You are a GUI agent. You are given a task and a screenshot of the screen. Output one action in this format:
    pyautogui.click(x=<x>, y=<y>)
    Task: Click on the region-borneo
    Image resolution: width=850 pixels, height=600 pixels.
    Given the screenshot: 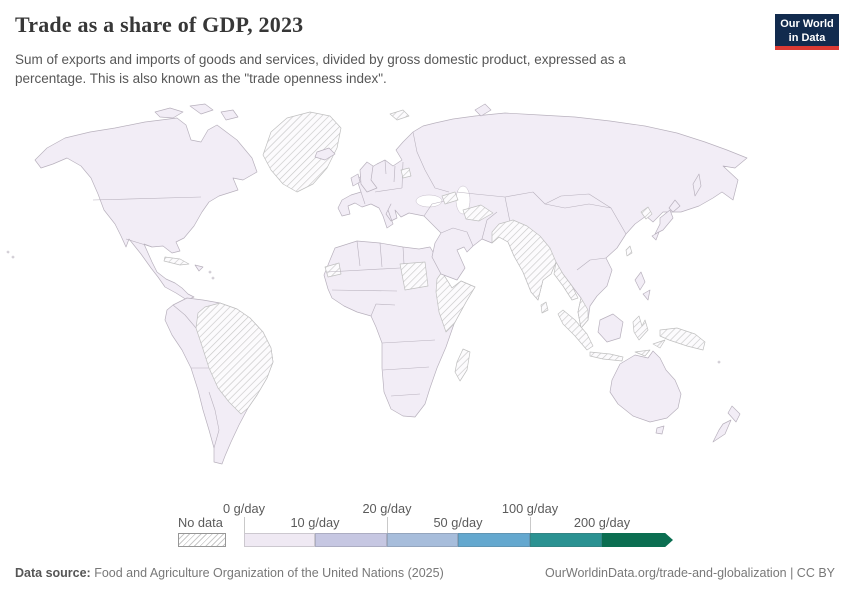 What is the action you would take?
    pyautogui.click(x=610, y=328)
    